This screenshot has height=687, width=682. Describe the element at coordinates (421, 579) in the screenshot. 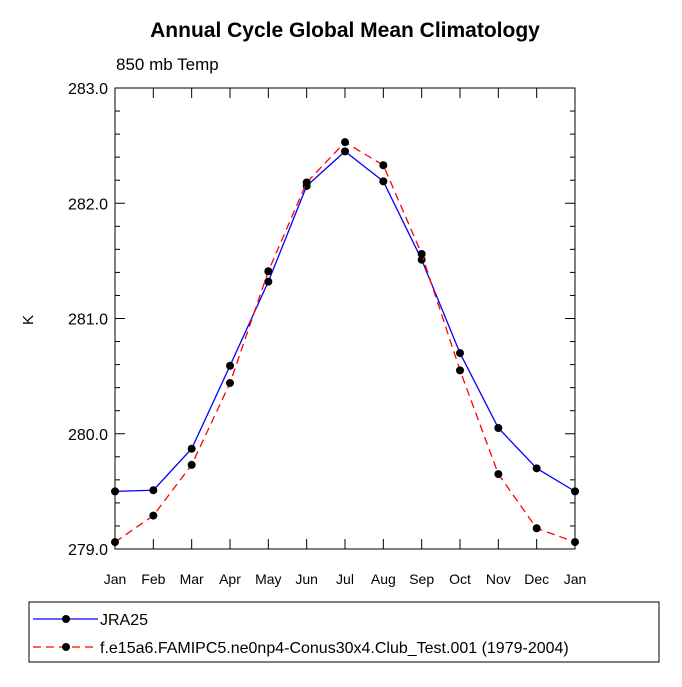

I see `x-tick-label: Sep` at that location.